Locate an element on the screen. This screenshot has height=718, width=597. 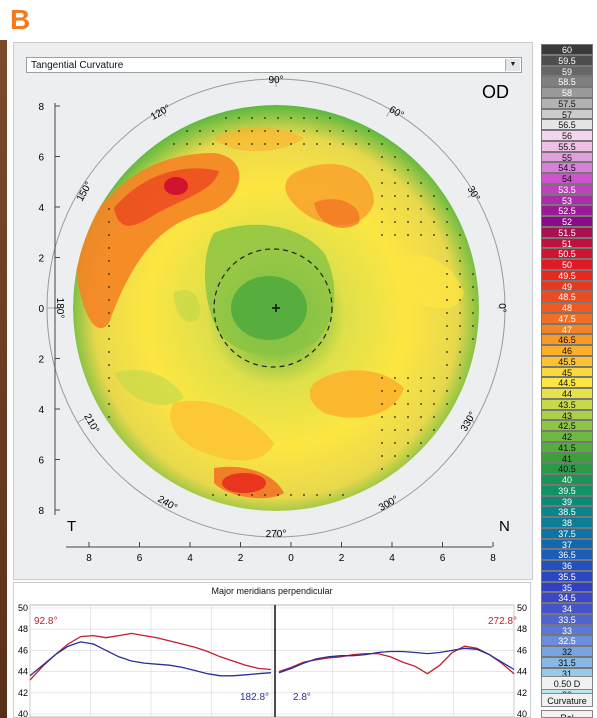
scale-cell: 57.5 is located at coordinates (567, 103).